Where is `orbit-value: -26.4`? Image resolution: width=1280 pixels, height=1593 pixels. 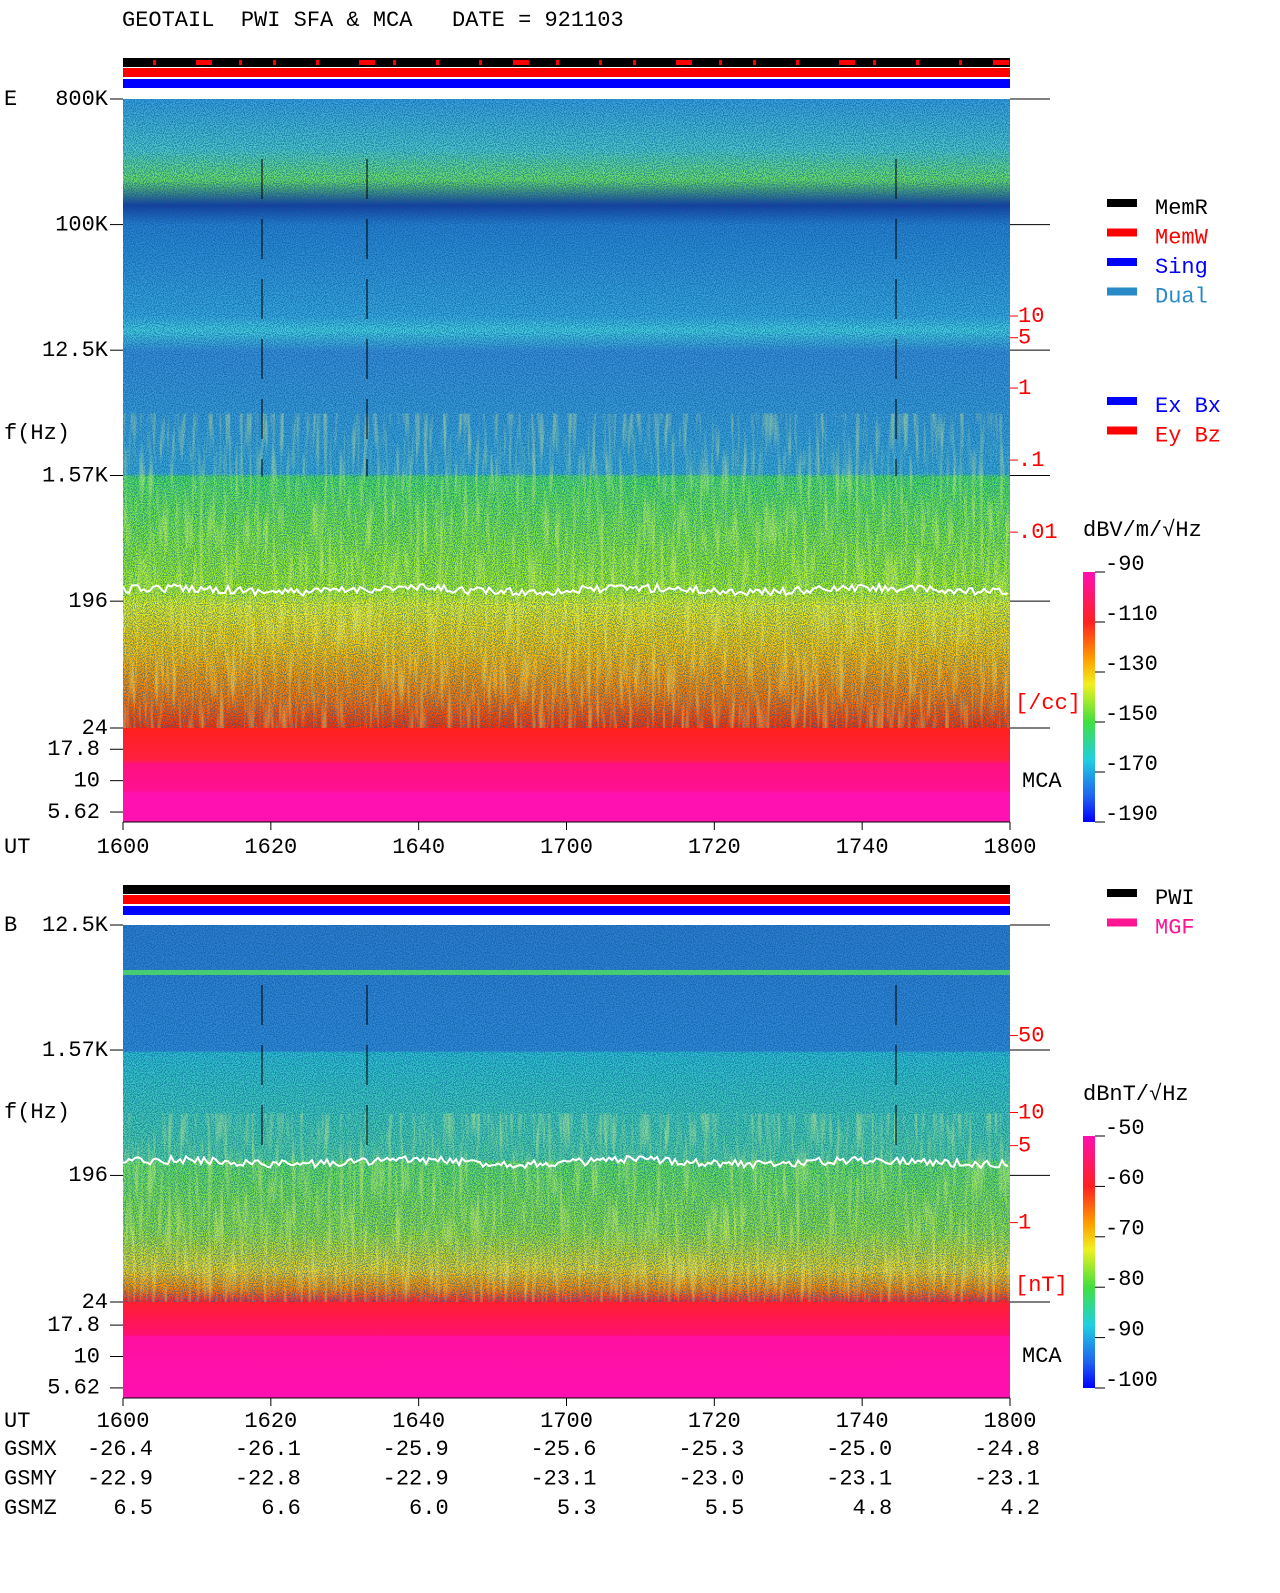 orbit-value: -26.4 is located at coordinates (120, 1449).